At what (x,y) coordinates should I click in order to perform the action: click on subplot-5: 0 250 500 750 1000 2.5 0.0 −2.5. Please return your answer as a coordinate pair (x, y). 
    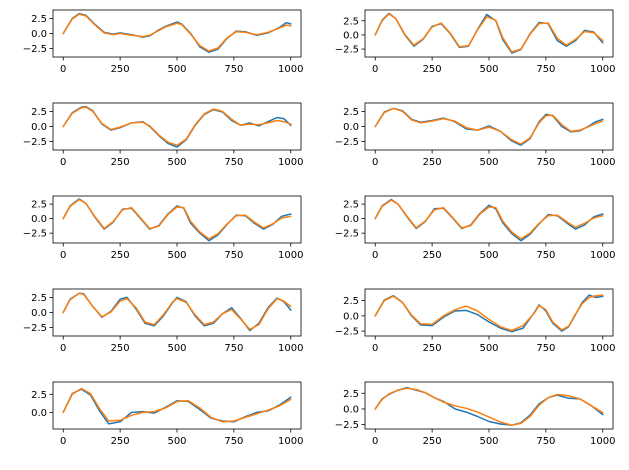
    Looking at the image, I should click on (163, 228).